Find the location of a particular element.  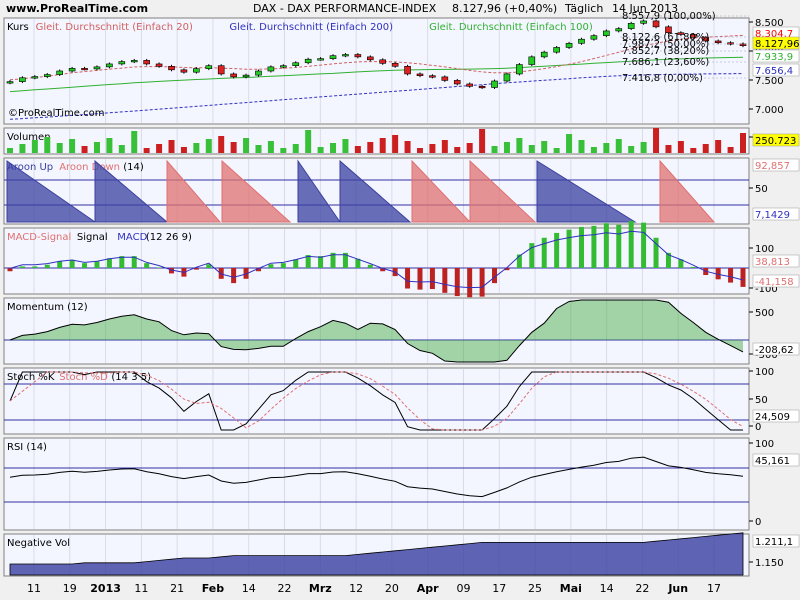

value-badge: 7.933,9 is located at coordinates (774, 57).